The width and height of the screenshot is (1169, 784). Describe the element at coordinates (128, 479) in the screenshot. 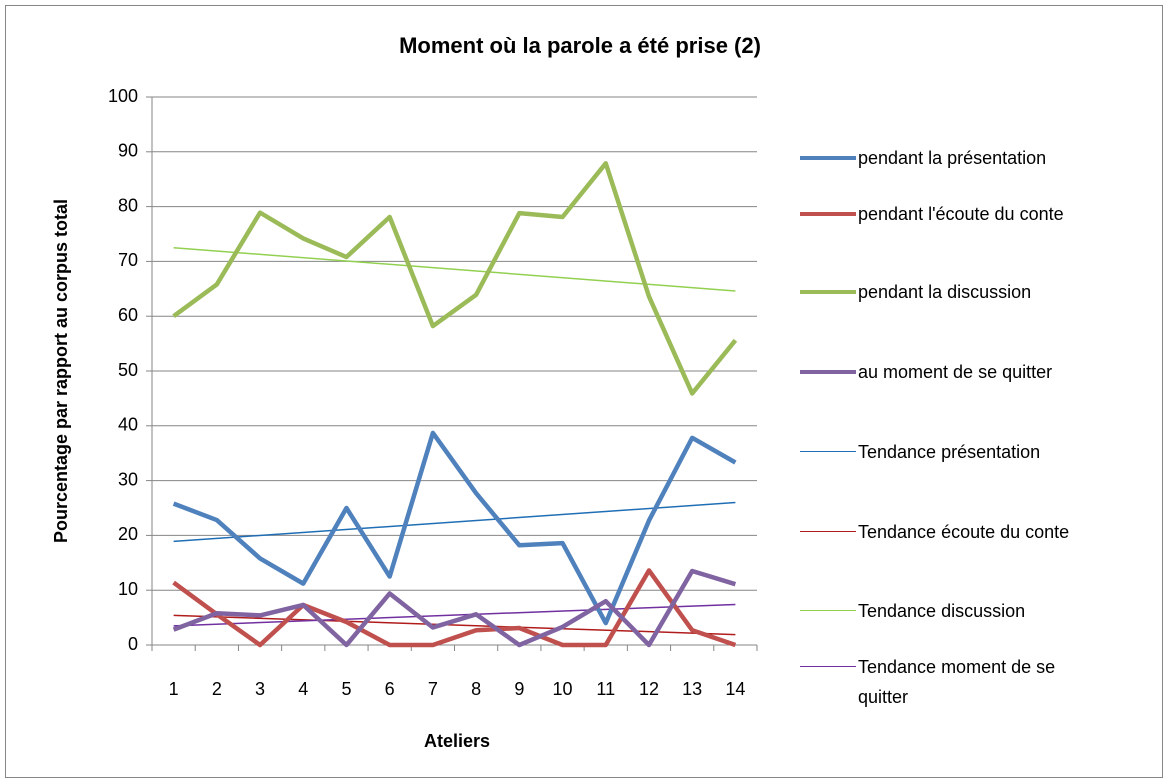

I see `y-tick-label: 30` at that location.